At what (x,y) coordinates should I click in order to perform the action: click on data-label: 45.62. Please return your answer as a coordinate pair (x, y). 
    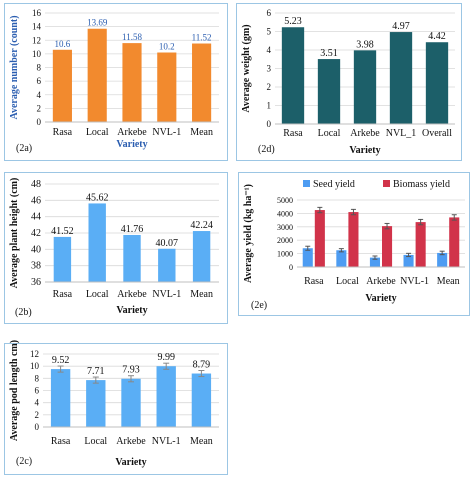
    Looking at the image, I should click on (97, 197).